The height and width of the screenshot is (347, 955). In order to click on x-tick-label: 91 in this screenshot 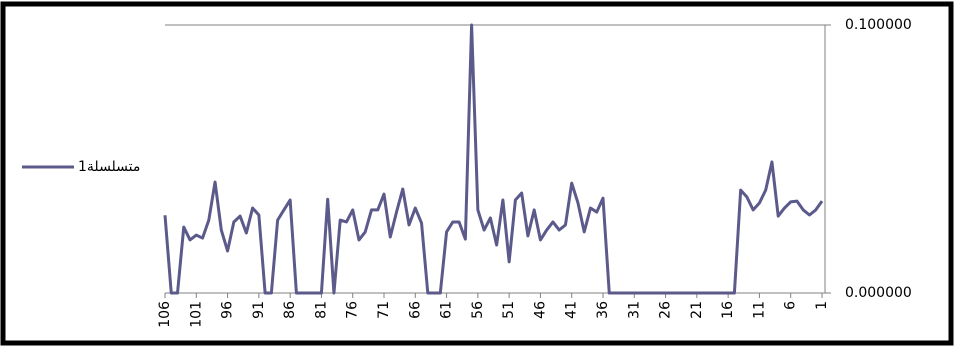, I will do `click(259, 310)`.